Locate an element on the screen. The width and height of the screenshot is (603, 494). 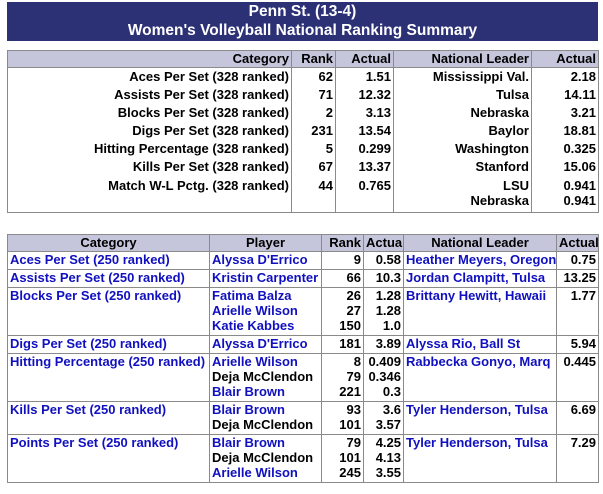
actual-cell: 1.28 1.28 1.0 is located at coordinates (383, 311).